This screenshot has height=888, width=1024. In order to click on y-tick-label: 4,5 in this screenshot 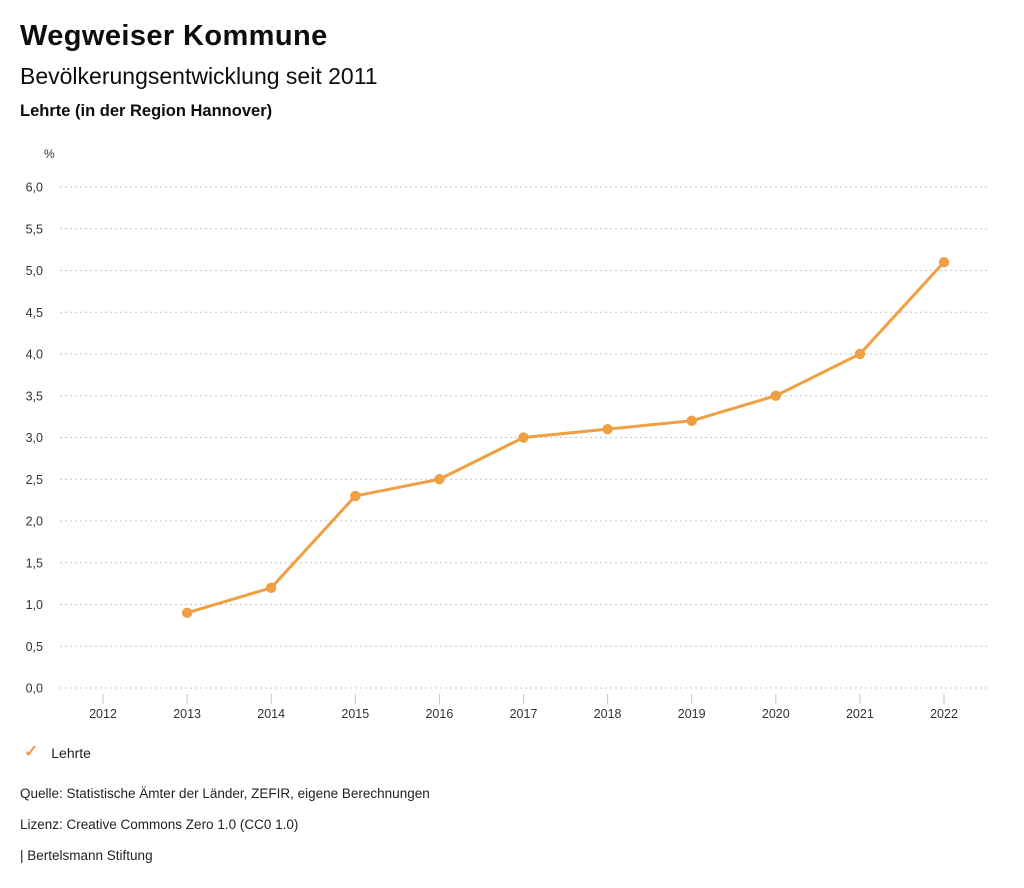, I will do `click(34, 313)`.